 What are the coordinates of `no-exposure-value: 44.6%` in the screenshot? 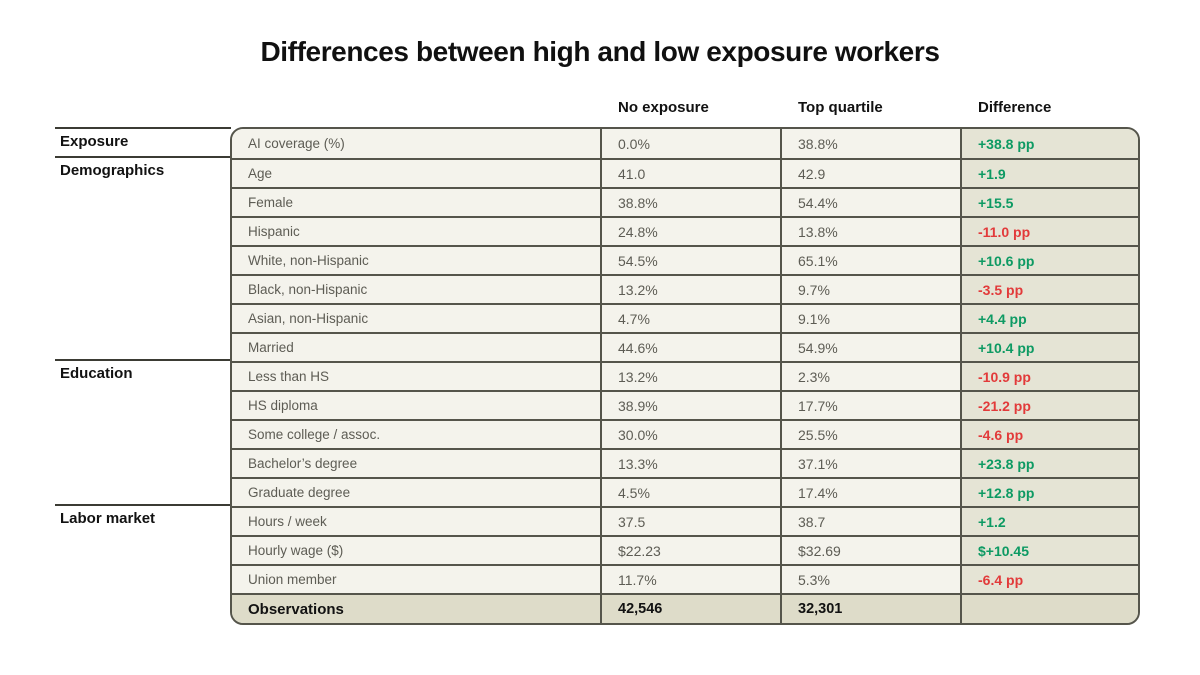 It's located at (690, 347).